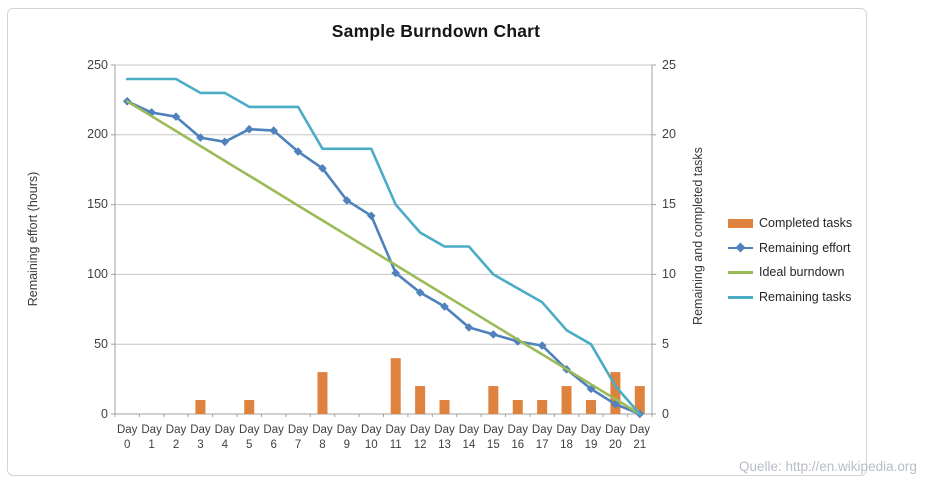 This screenshot has height=492, width=926. What do you see at coordinates (395, 437) in the screenshot?
I see `x-axis-label: Day 11` at bounding box center [395, 437].